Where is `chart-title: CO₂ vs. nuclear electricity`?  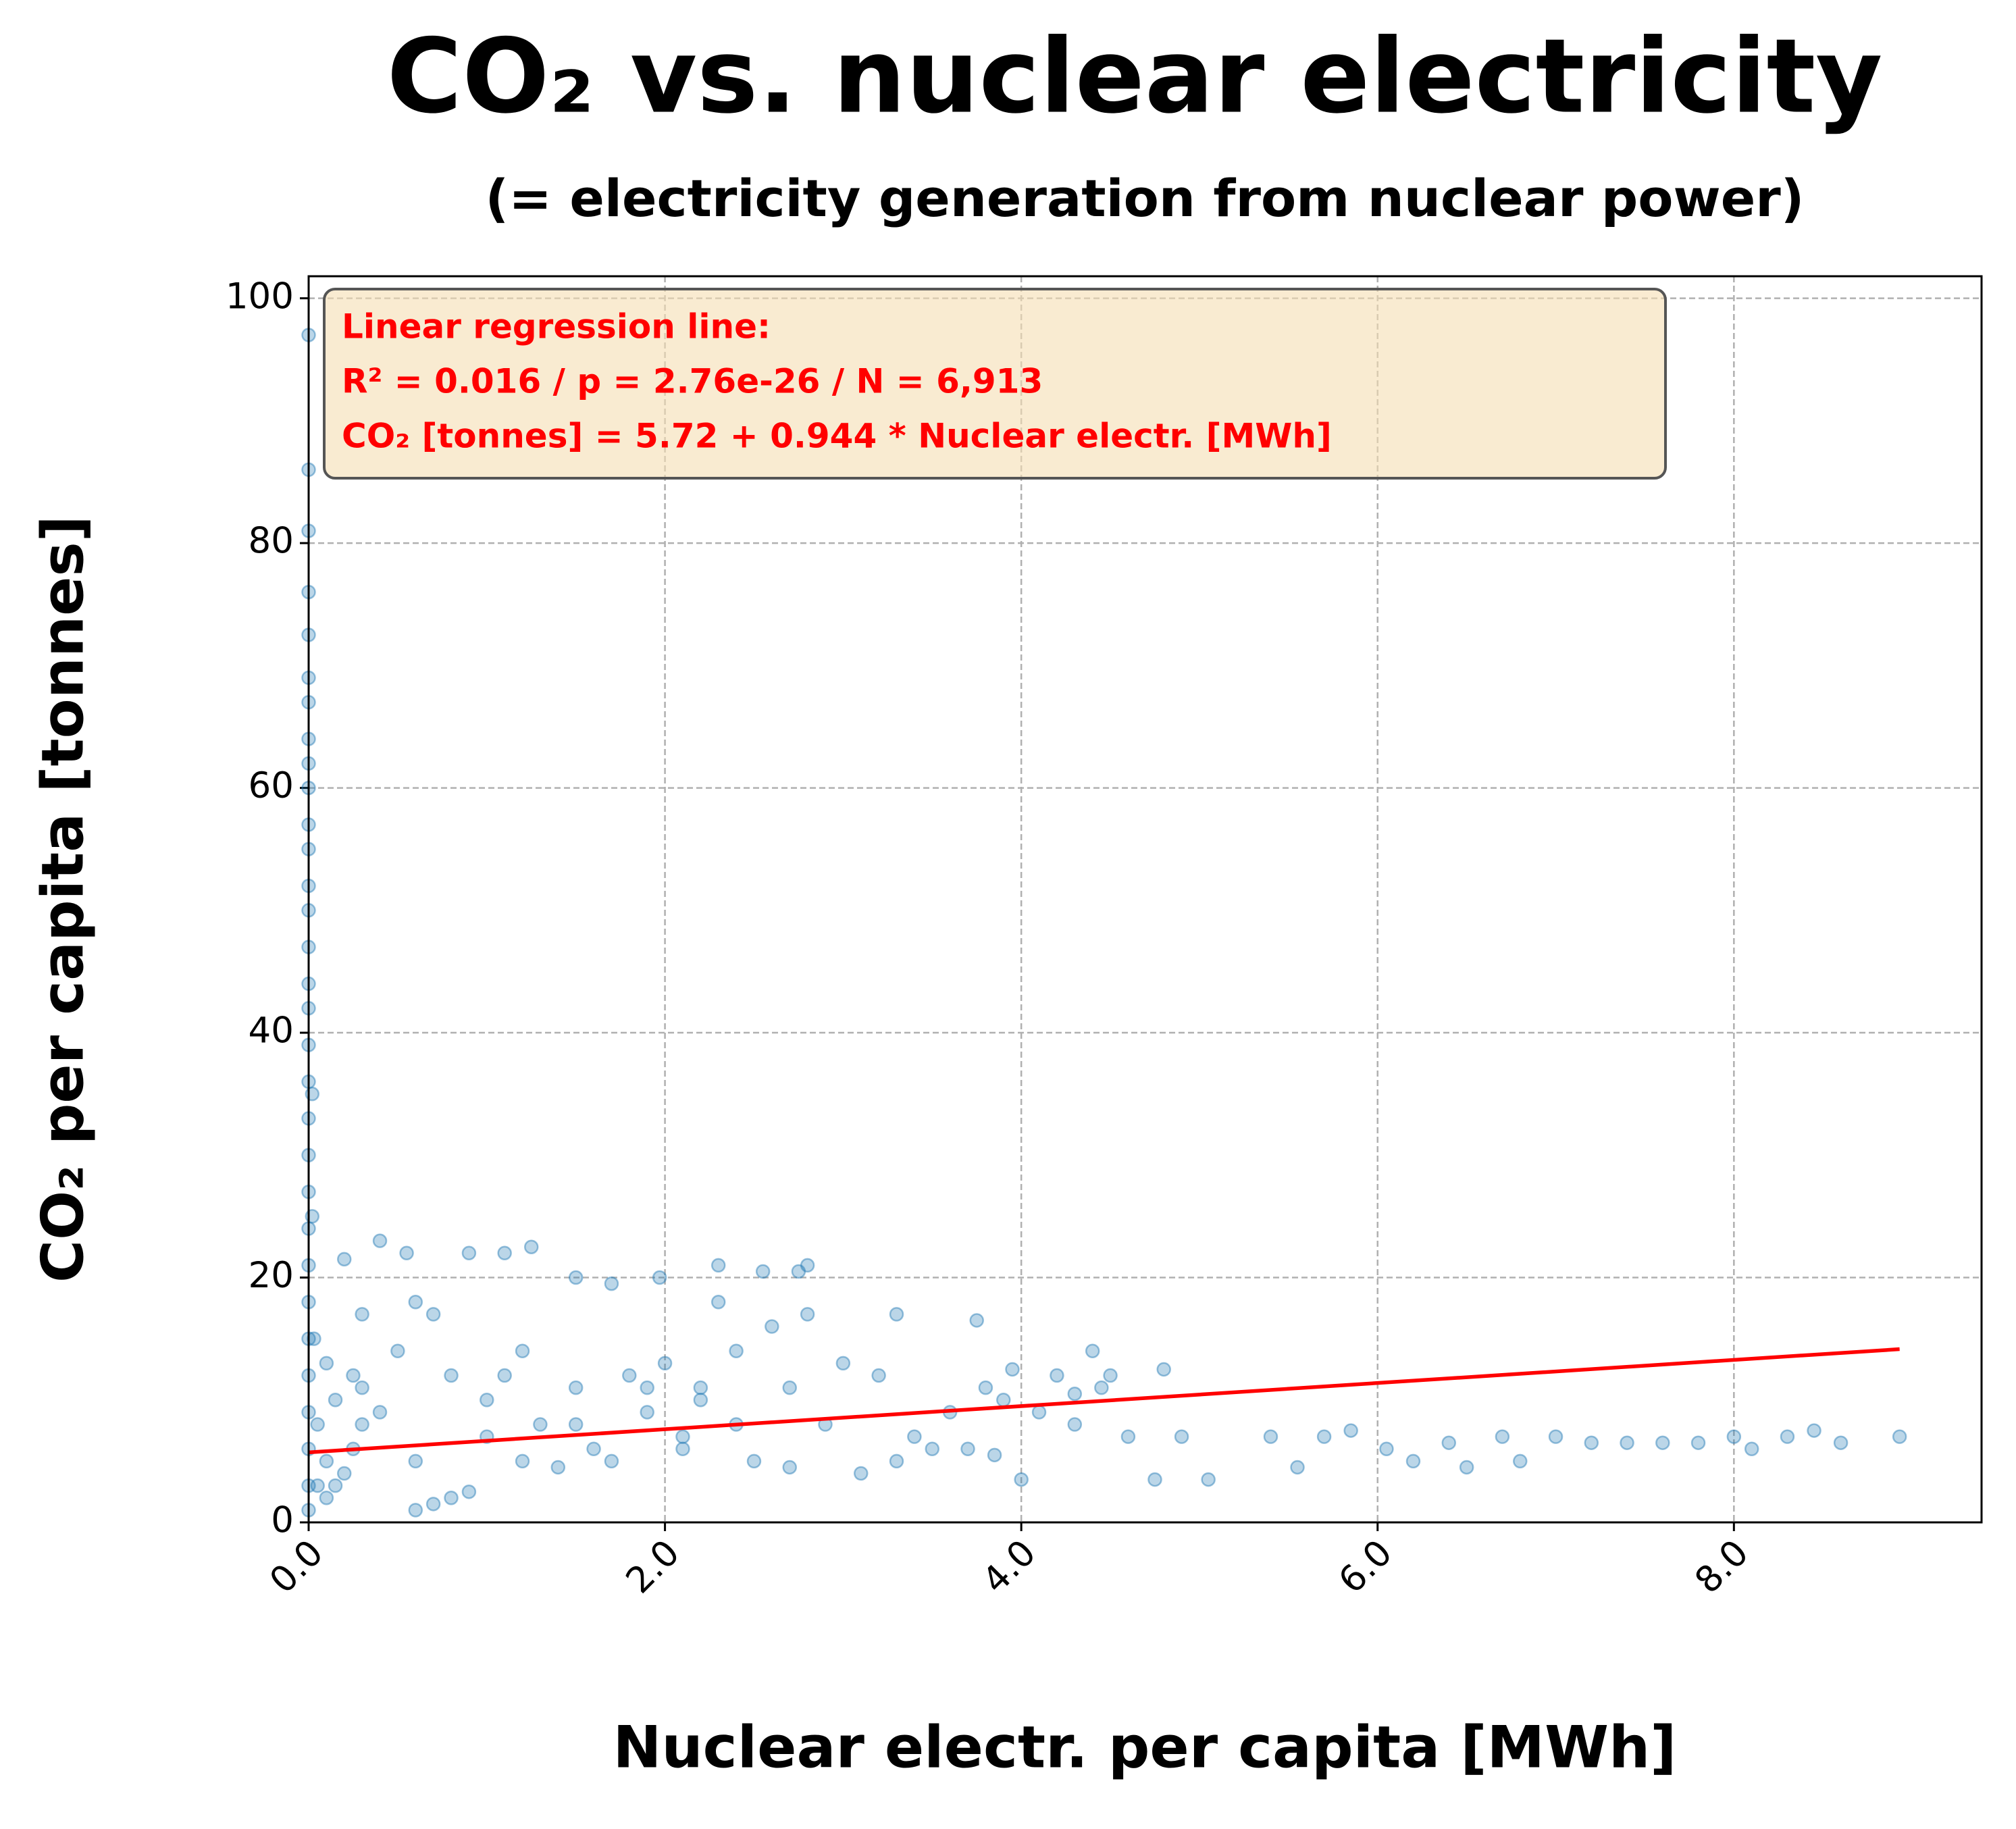
chart-title: CO₂ vs. nuclear electricity is located at coordinates (1135, 76).